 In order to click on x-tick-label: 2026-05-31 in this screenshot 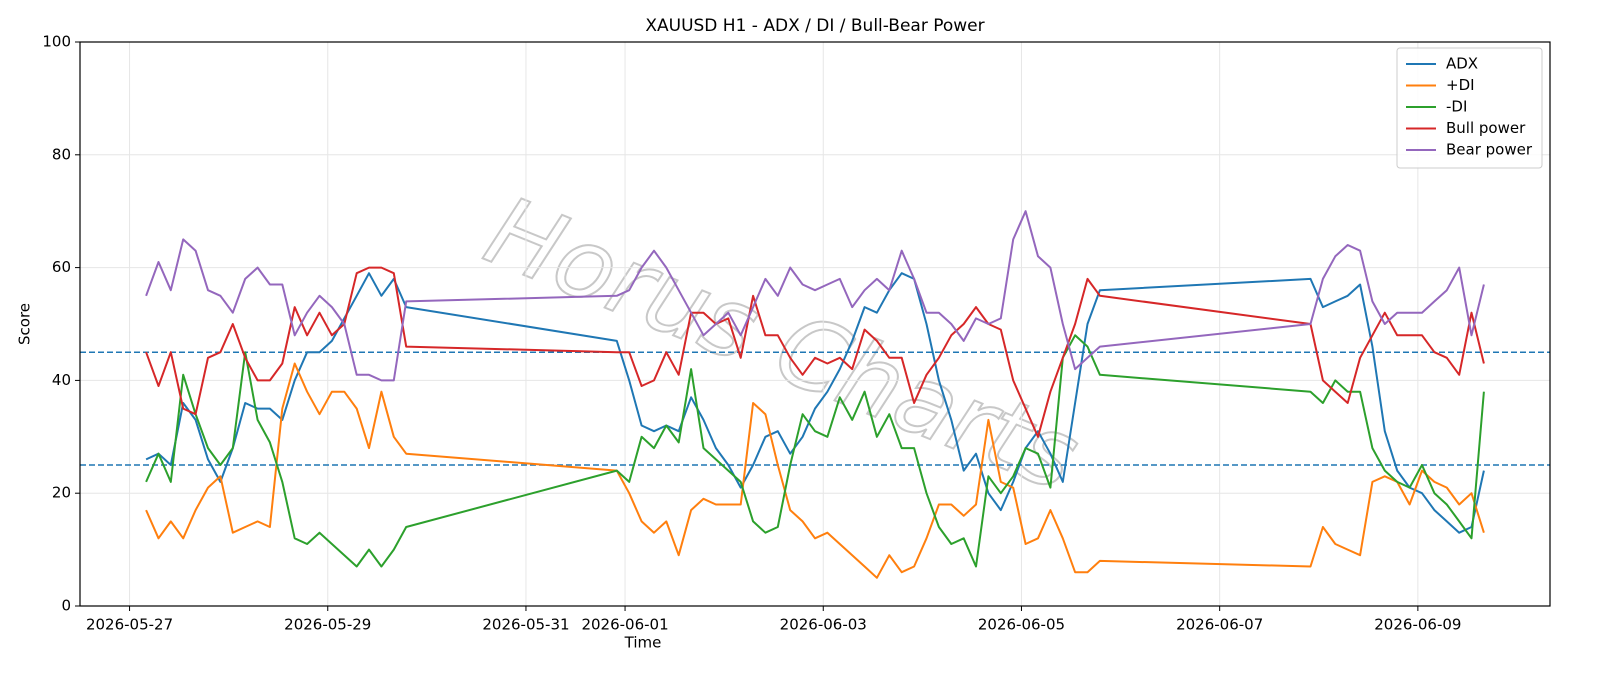, I will do `click(525, 625)`.